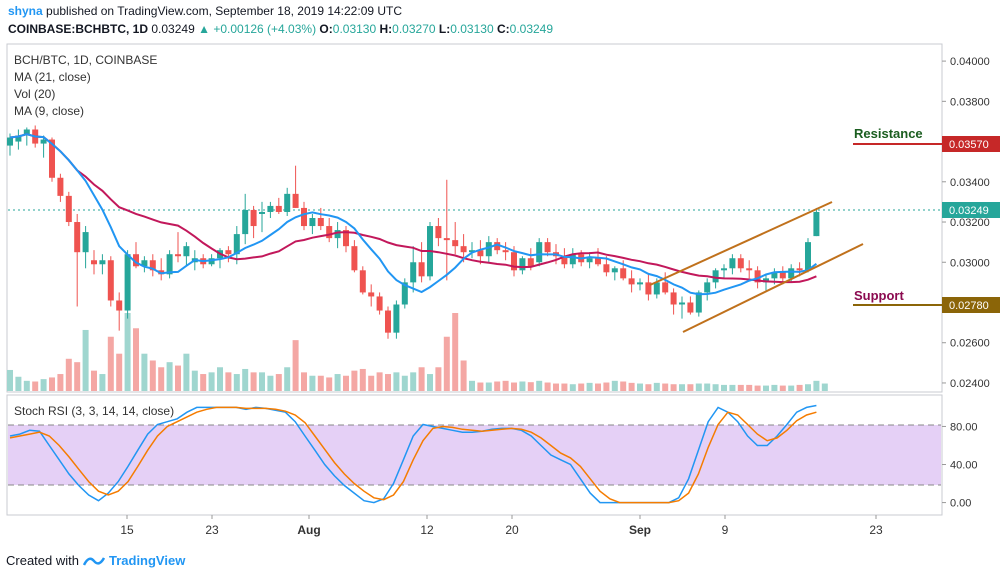 The height and width of the screenshot is (579, 1006). Describe the element at coordinates (94, 411) in the screenshot. I see `stoch-label: Stoch RSI (3, 3, 14, 14, close)` at that location.